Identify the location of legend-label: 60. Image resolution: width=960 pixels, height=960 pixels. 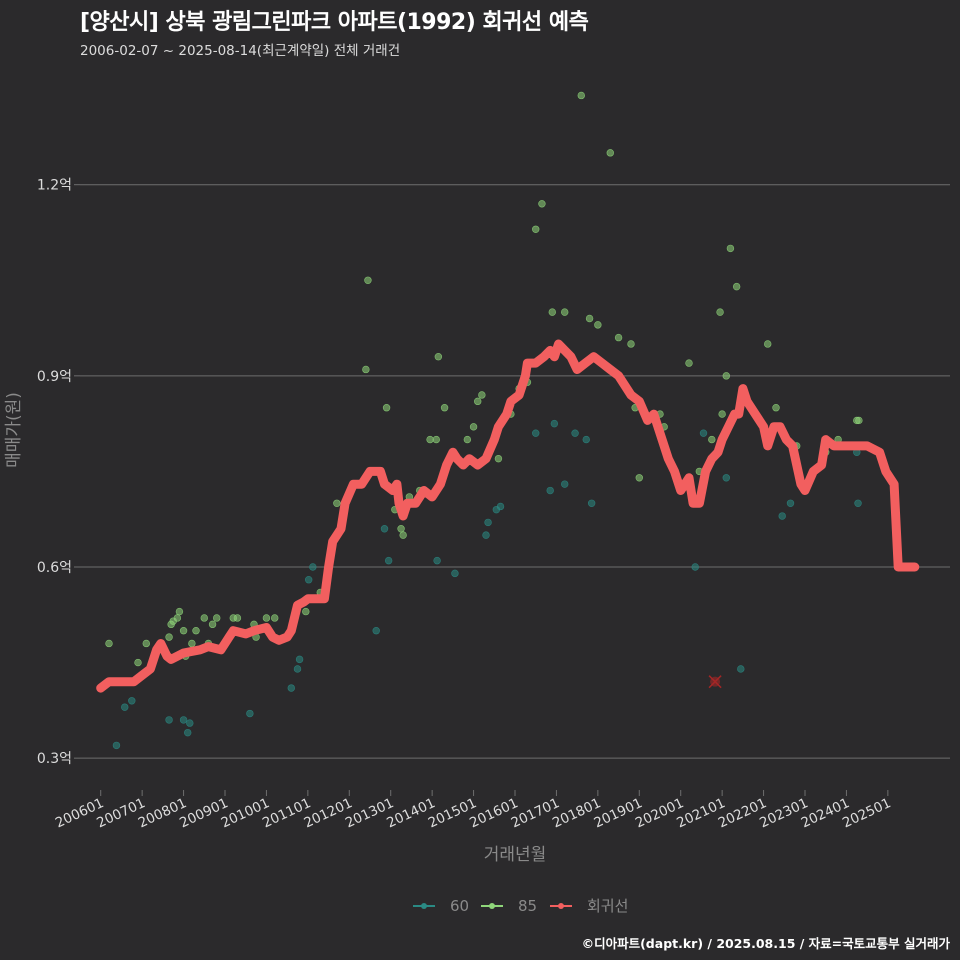
(459, 906).